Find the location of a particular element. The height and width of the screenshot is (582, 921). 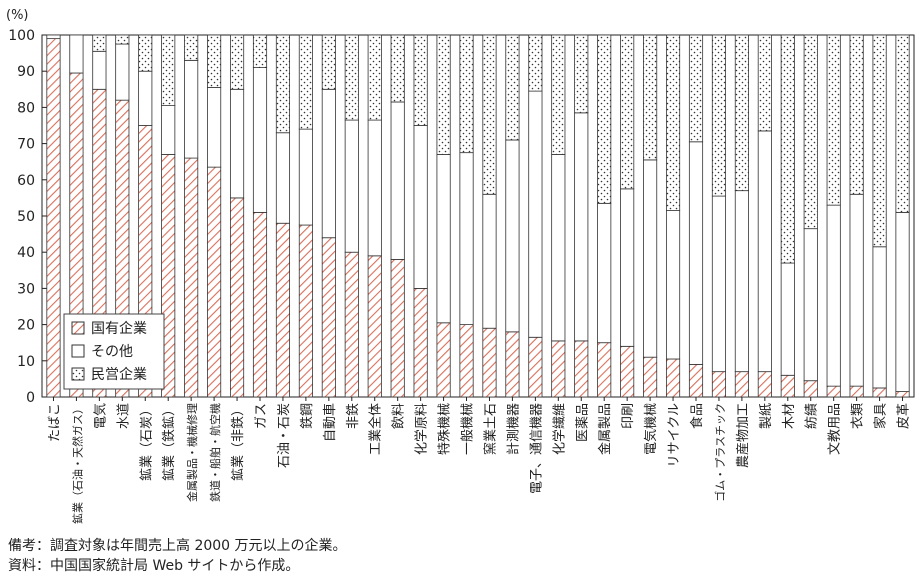

y-tick-label: 60 is located at coordinates (26, 181).